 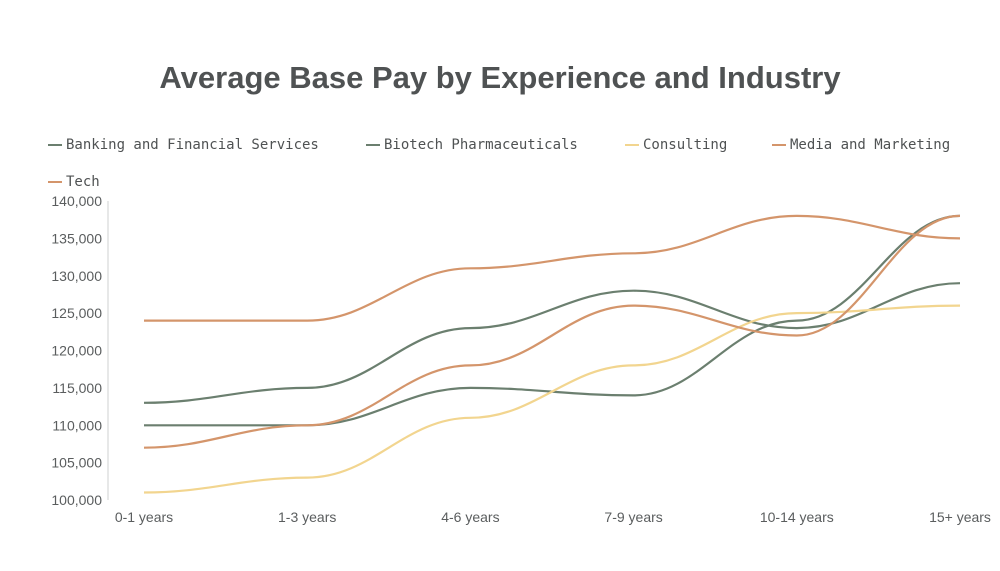 I want to click on legend-item: Media and Marketing, so click(x=861, y=145).